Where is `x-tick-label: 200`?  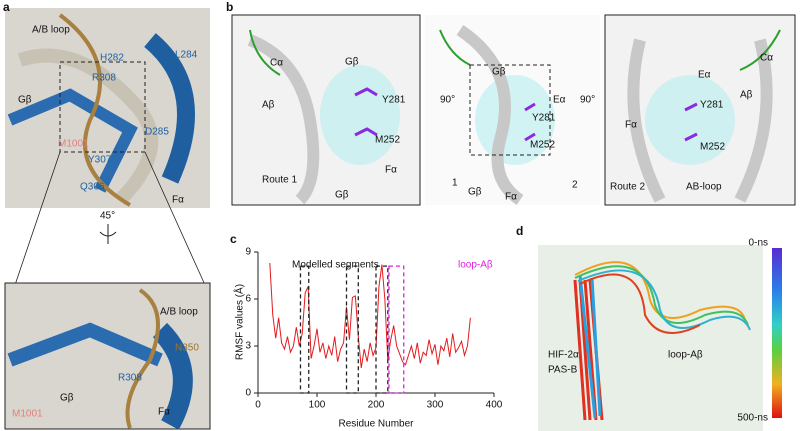 x-tick-label: 200 is located at coordinates (376, 405).